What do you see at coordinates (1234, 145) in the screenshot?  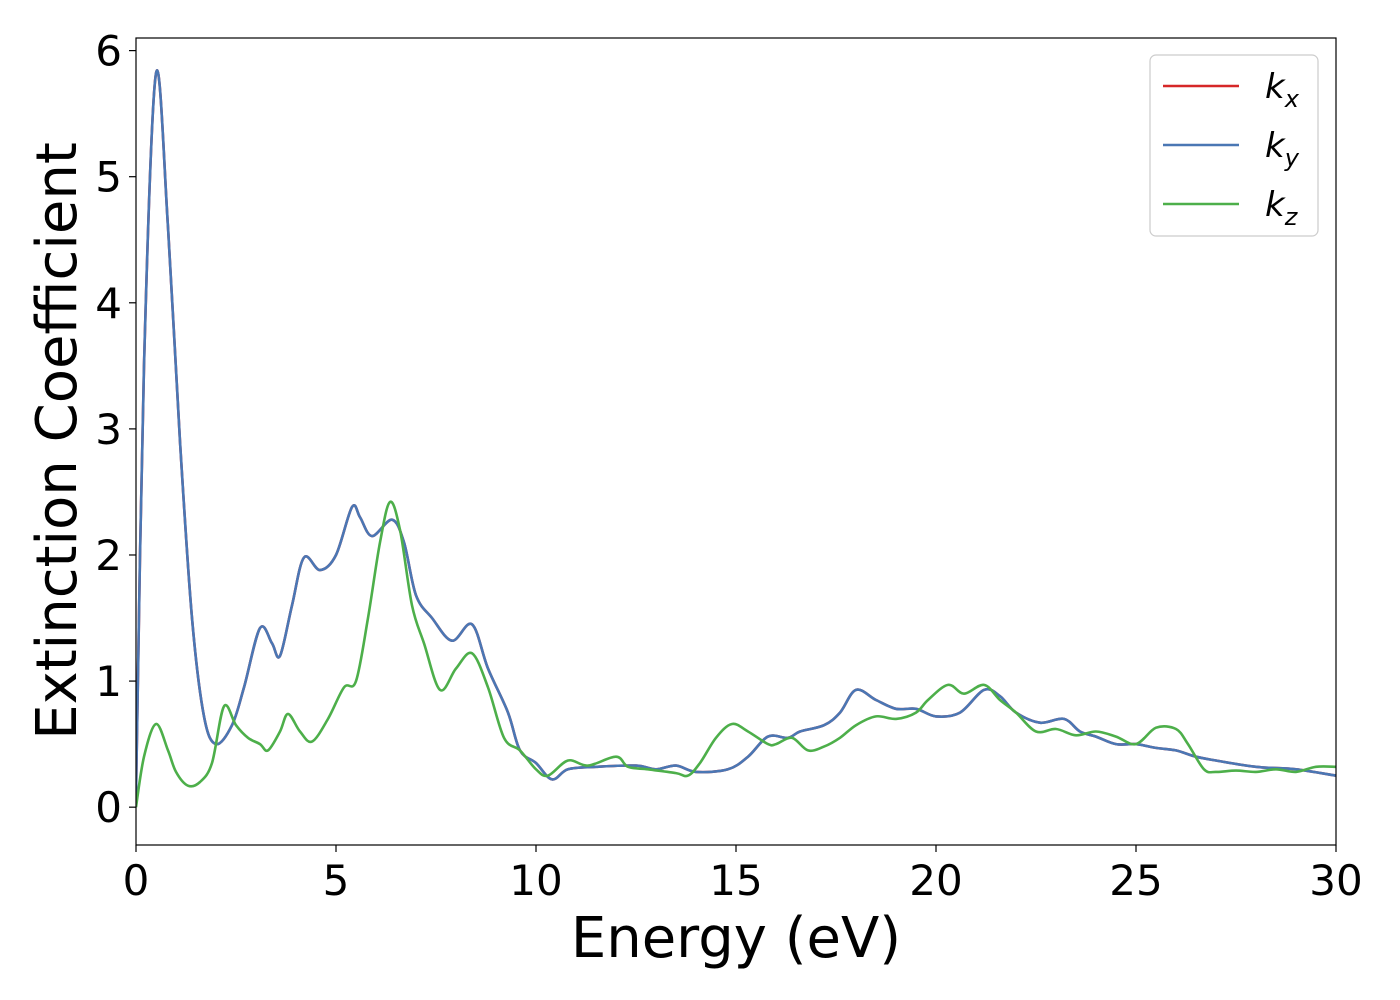 I see `legend: kx ky kz` at bounding box center [1234, 145].